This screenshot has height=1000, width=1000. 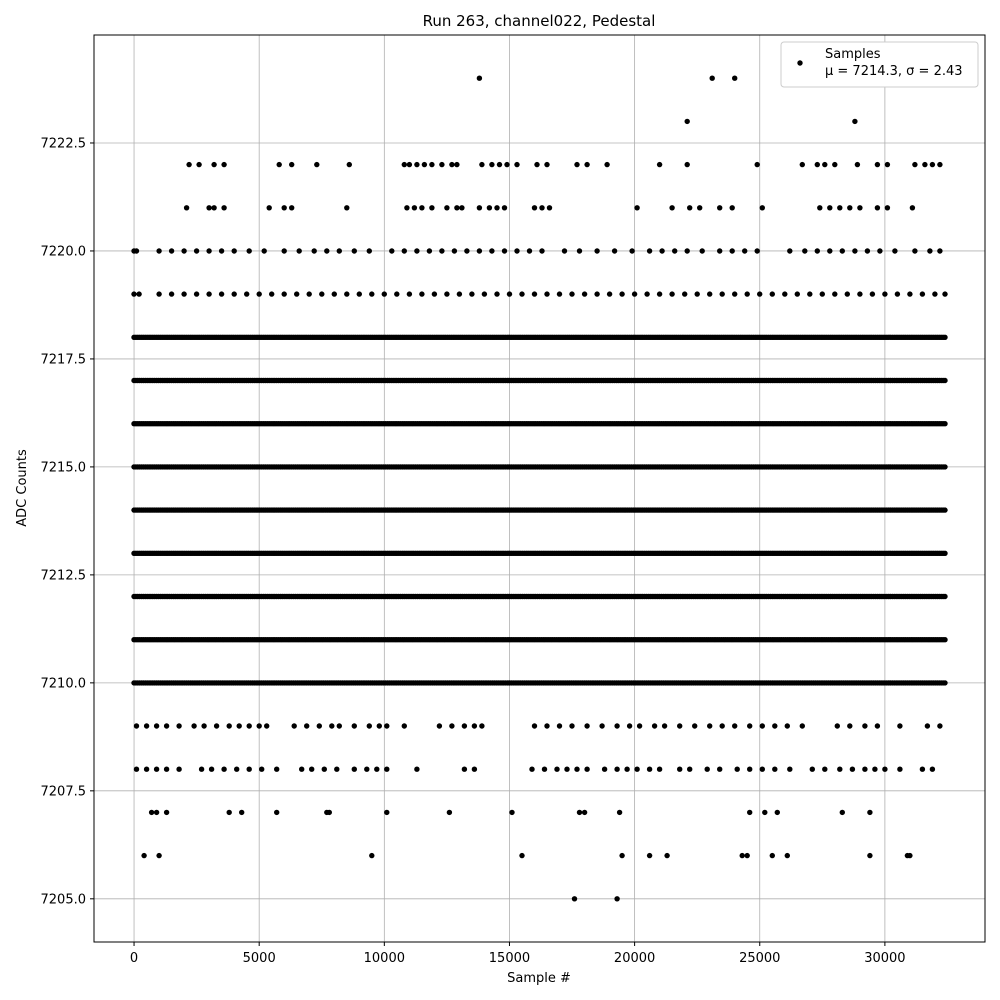 What do you see at coordinates (800, 63) in the screenshot?
I see `legend-marker` at bounding box center [800, 63].